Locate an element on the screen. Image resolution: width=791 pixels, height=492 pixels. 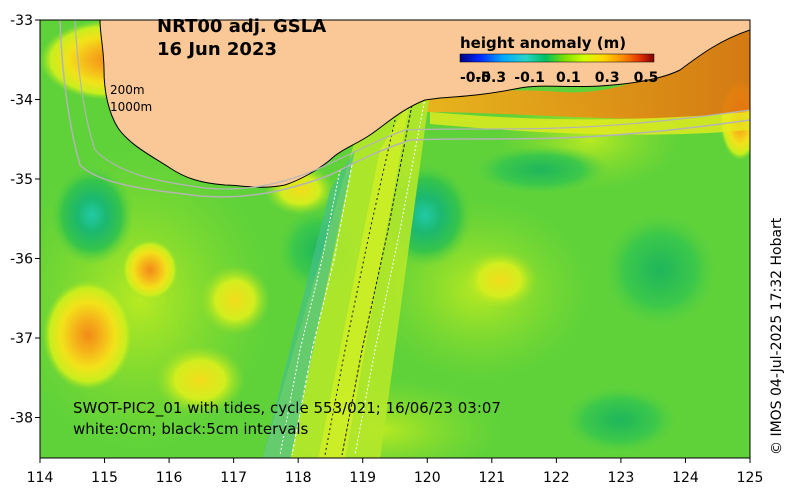
map-title: NRT00 adj. GSLA is located at coordinates (241, 26).